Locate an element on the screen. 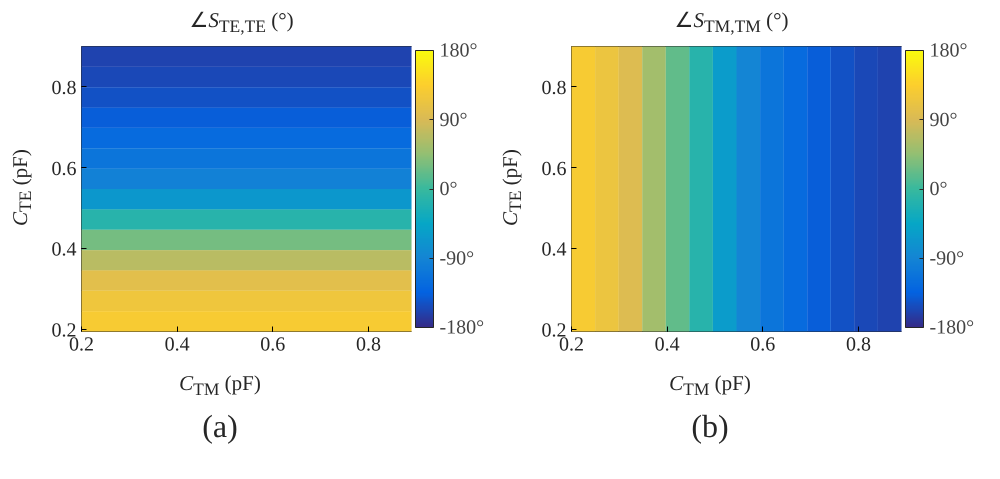 The image size is (1000, 479). text: (a) is located at coordinates (220, 426).